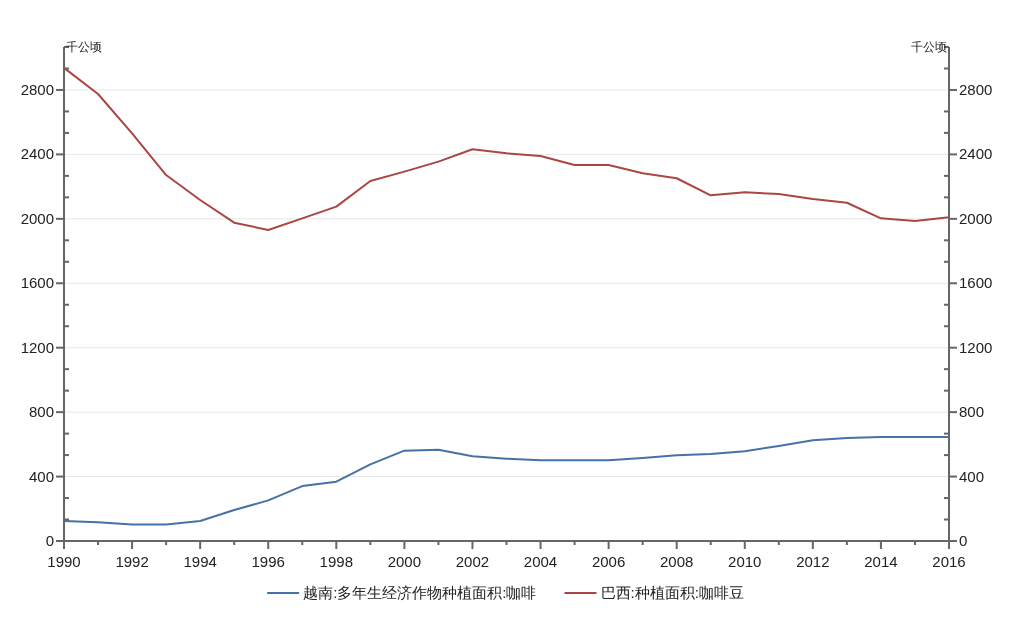 This screenshot has width=1011, height=632. I want to click on y-tick-label: 0, so click(49, 540).